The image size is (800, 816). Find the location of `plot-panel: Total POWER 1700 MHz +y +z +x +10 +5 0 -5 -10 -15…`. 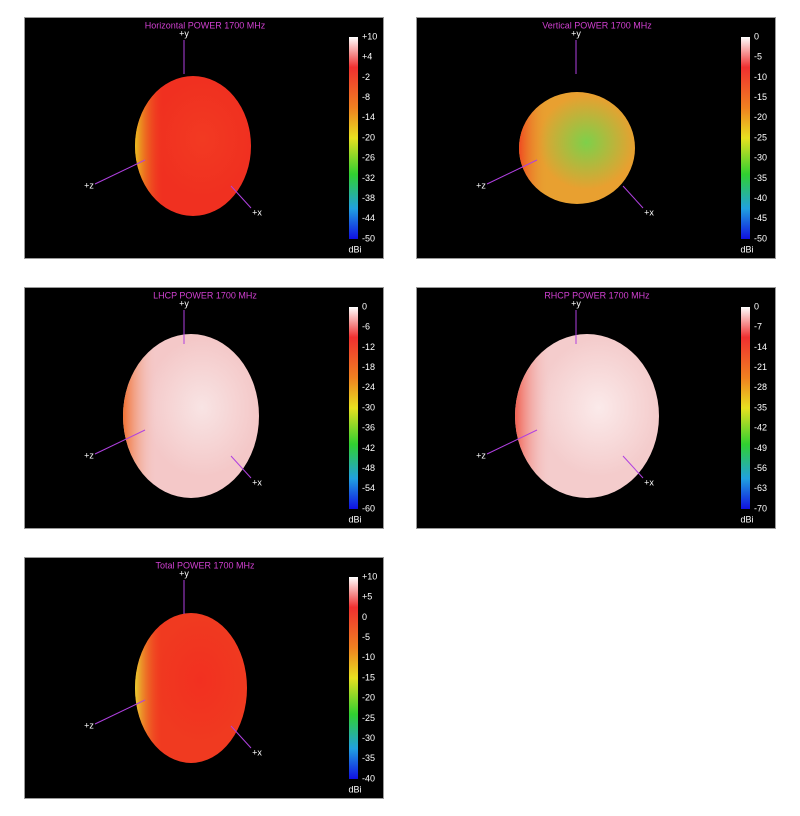

plot-panel: Total POWER 1700 MHz +y +z +x +10 +5 0 -5 -10 -15… is located at coordinates (204, 678).